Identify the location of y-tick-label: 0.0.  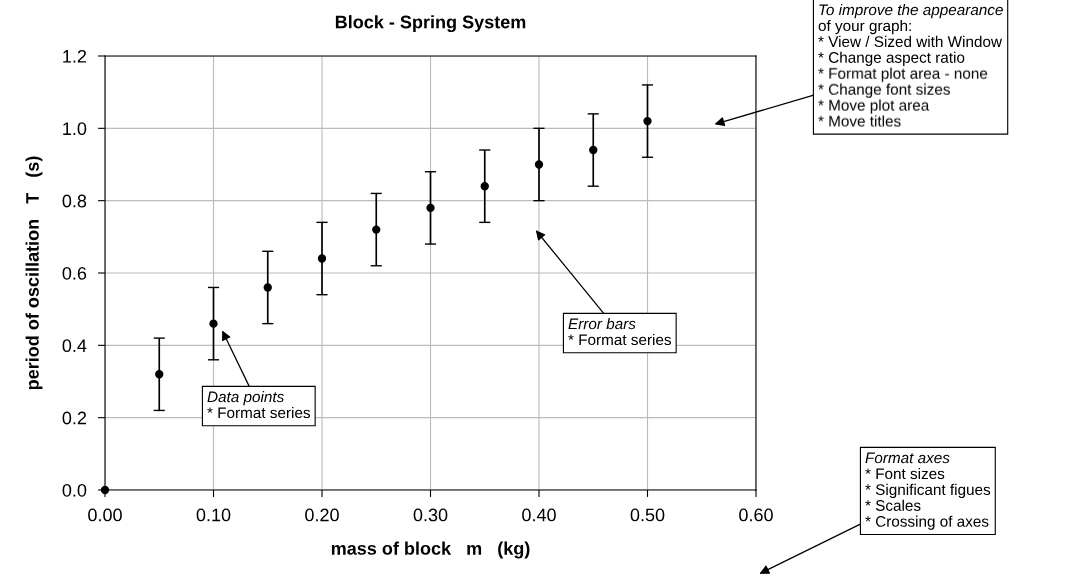
(74, 490).